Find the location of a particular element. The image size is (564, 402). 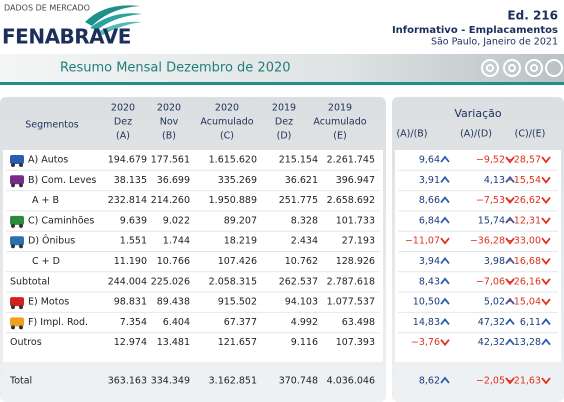

cell-value: 1.551 is located at coordinates (133, 241).